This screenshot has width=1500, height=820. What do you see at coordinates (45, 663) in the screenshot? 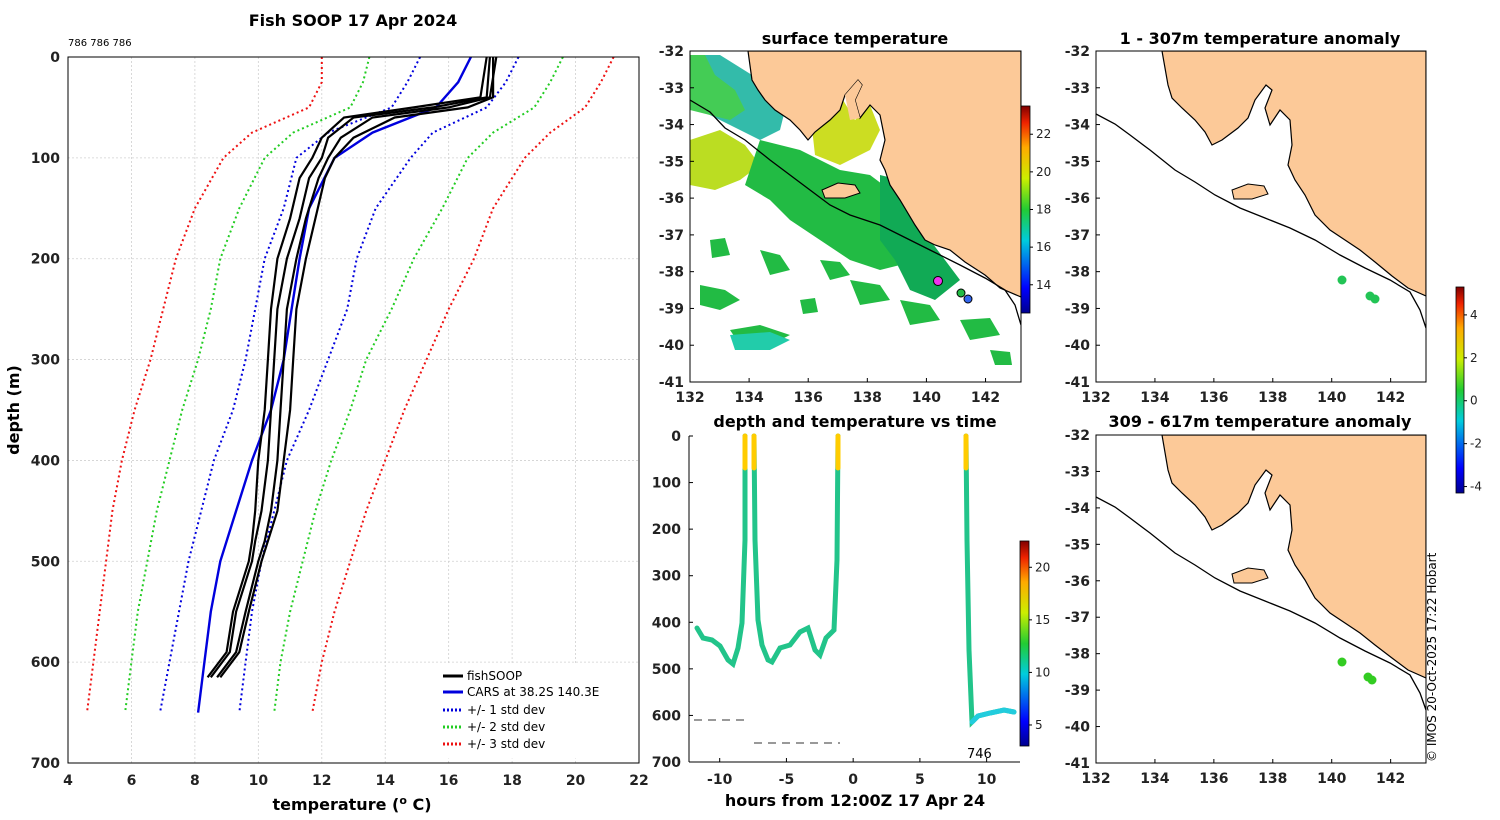
I see `profile-y-tick: 600` at bounding box center [45, 663].